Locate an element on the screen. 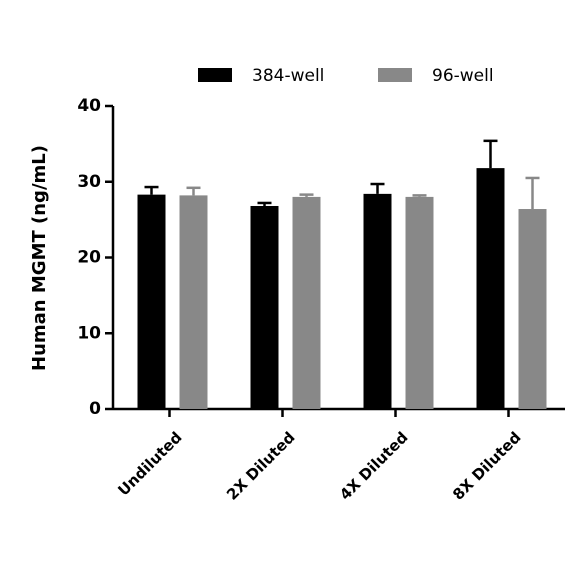 The width and height of the screenshot is (584, 584). legend-label: 96-well is located at coordinates (463, 76).